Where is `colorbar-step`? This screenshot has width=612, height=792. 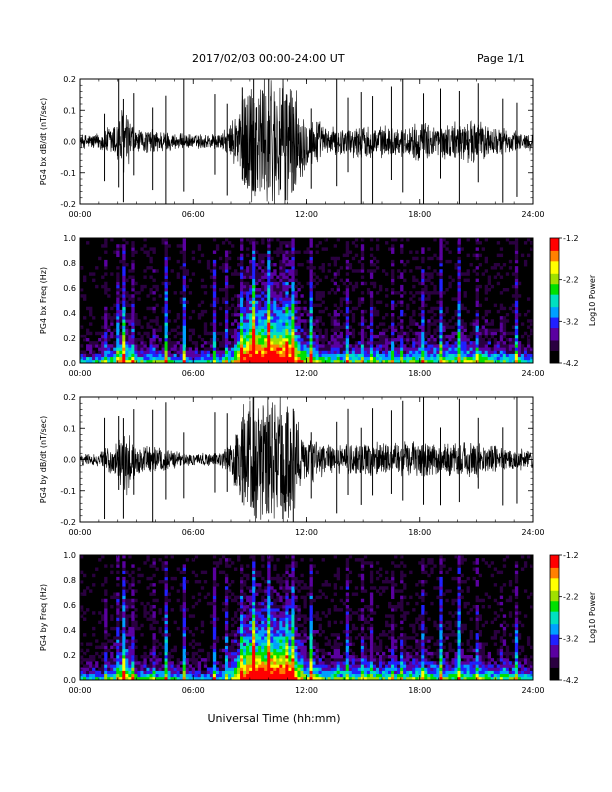
colorbar-step is located at coordinates (554, 337).